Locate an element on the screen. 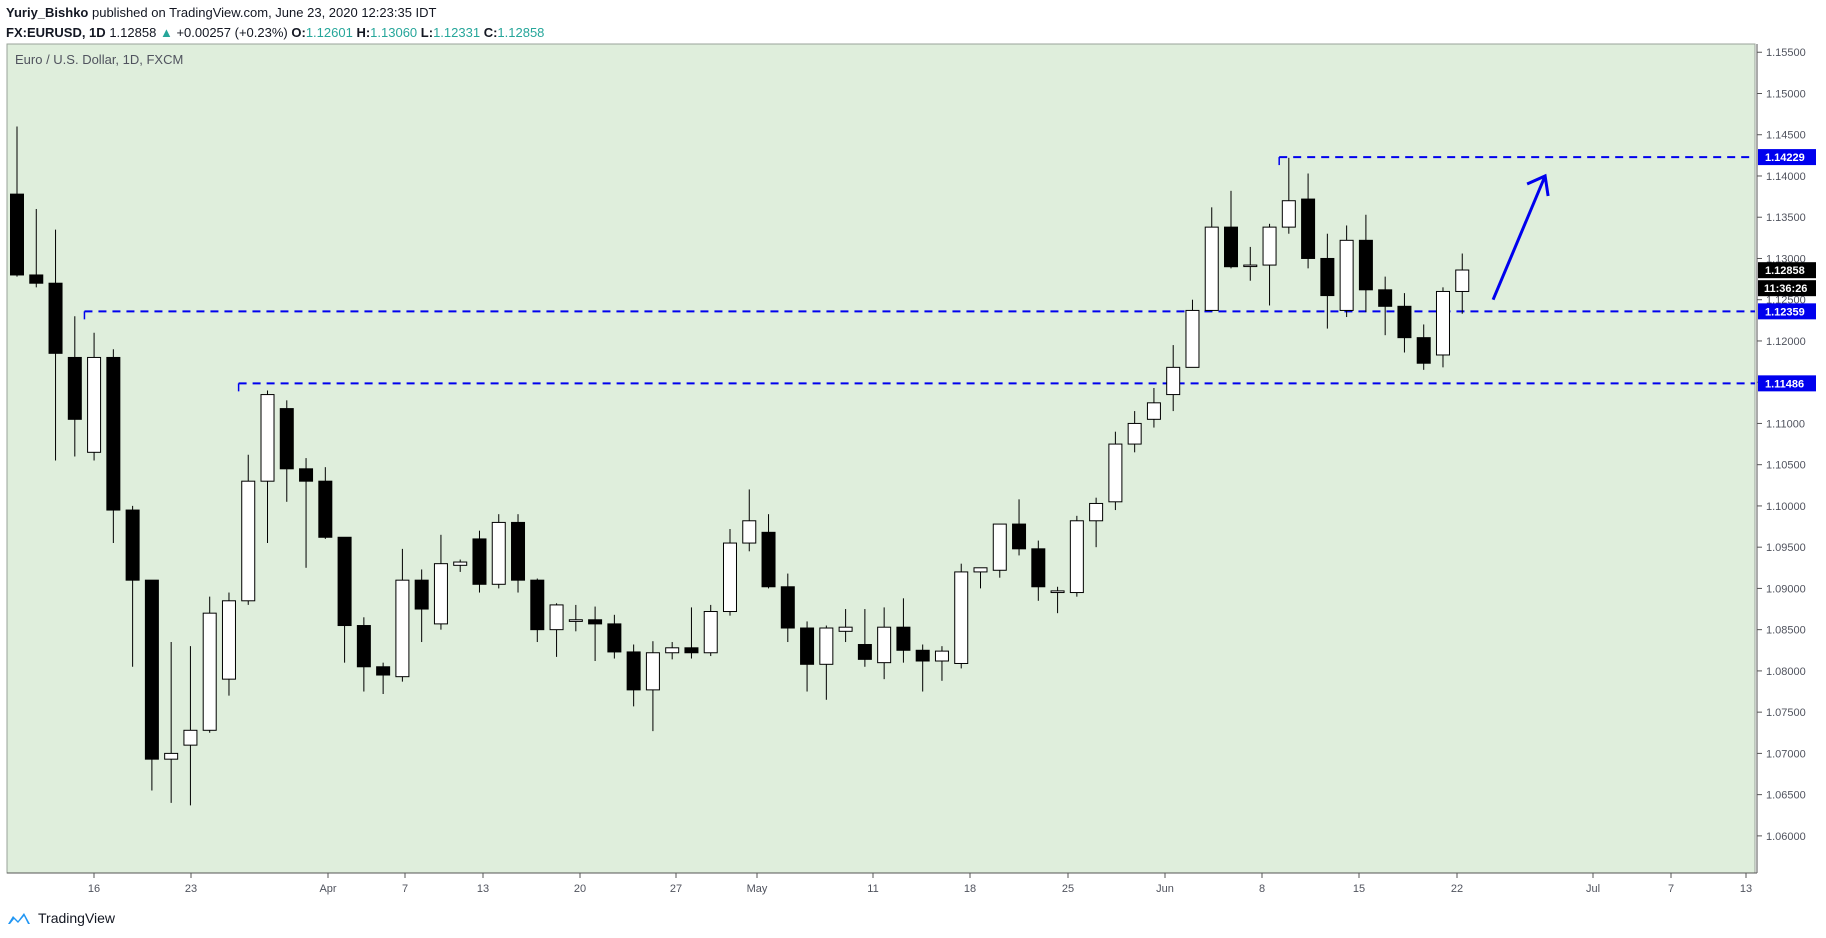 This screenshot has width=1826, height=938. price-tick-label: 1.15500 is located at coordinates (1786, 53).